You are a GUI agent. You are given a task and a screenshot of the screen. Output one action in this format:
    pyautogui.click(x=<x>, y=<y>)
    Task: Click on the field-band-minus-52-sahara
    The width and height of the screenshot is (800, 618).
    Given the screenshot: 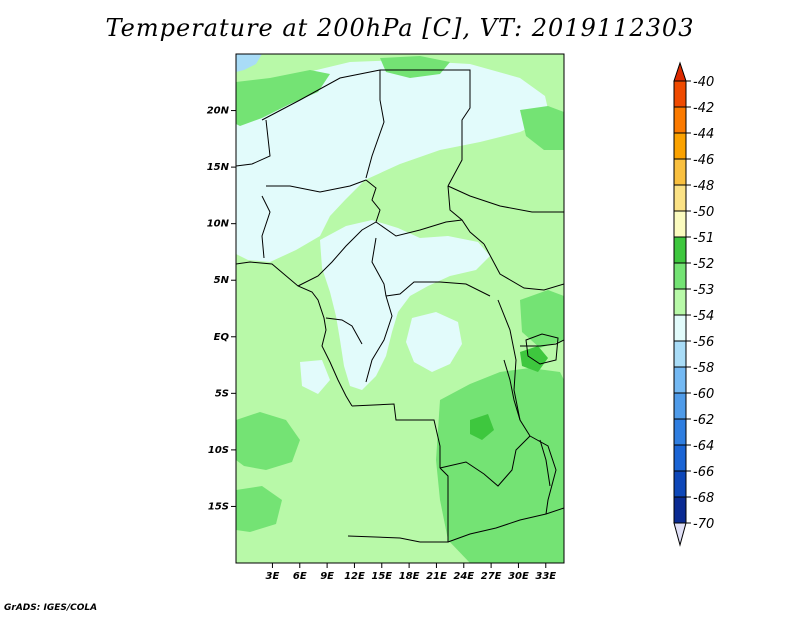 What is the action you would take?
    pyautogui.click(x=415, y=67)
    